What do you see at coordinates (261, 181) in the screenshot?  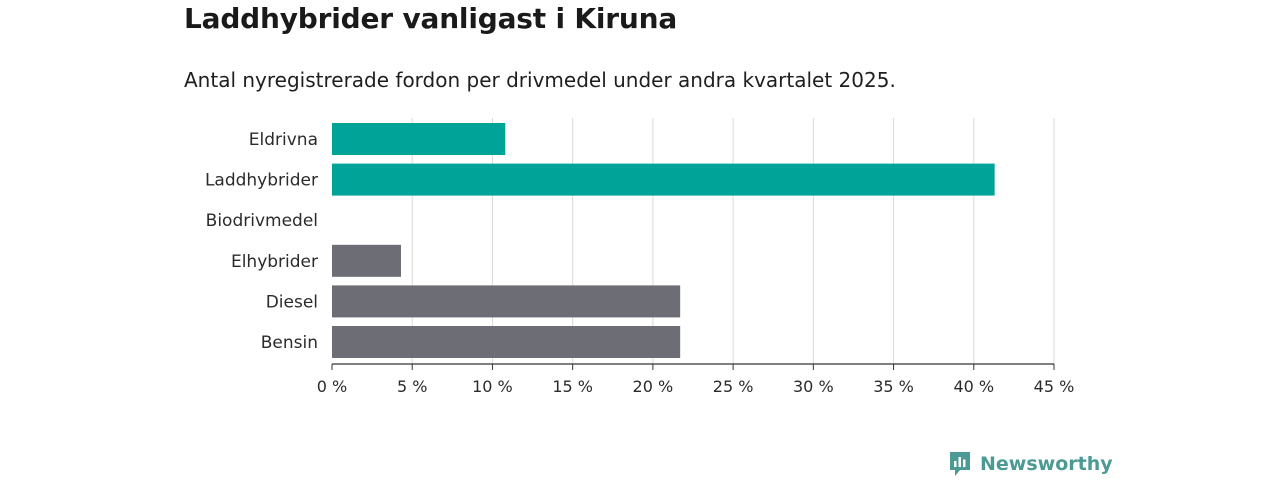 I see `category-label: Laddhybrider` at bounding box center [261, 181].